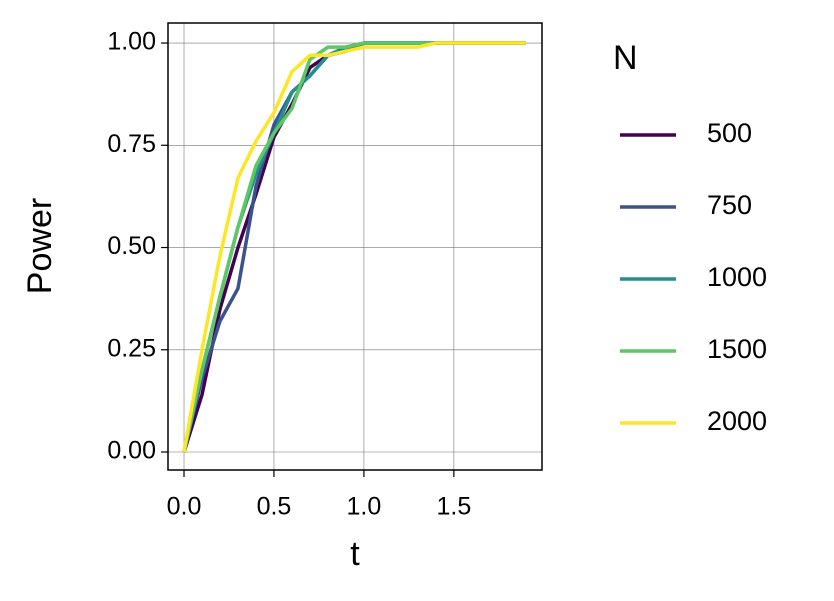 This screenshot has height=601, width=834. I want to click on x-tick-label: 0.0, so click(184, 507).